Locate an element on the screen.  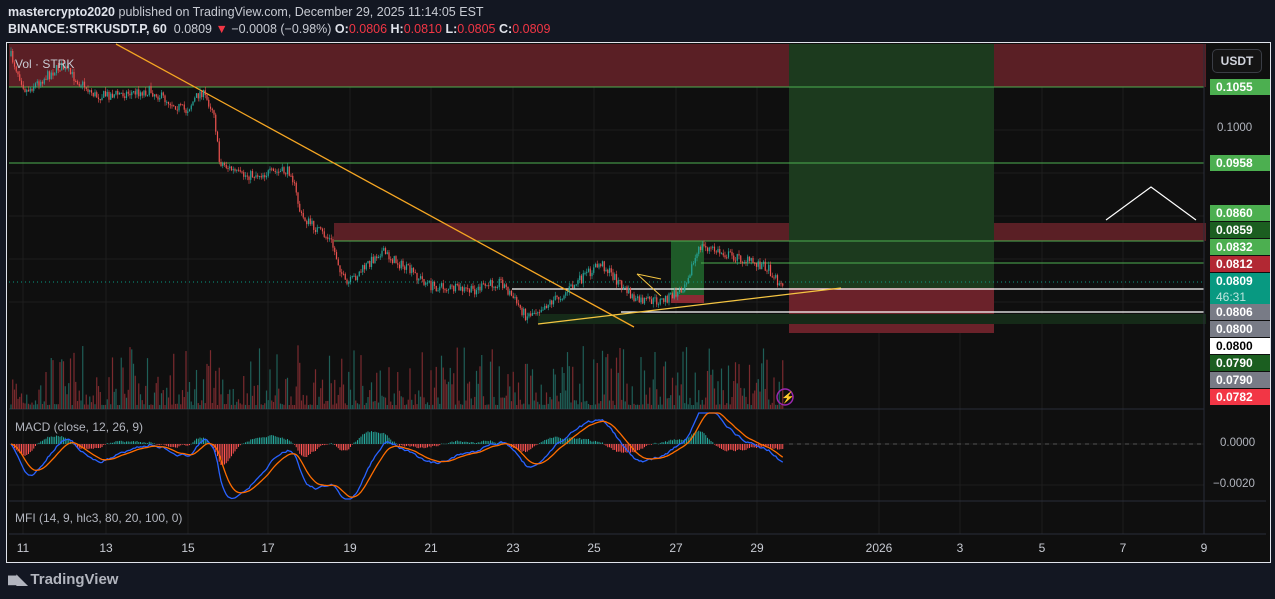
author: mastercrypto2020 is located at coordinates (62, 12).